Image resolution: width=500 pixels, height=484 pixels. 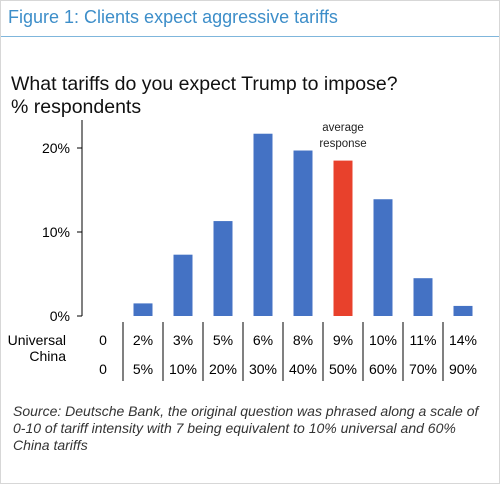 What do you see at coordinates (250, 36) in the screenshot?
I see `figure-title-rule` at bounding box center [250, 36].